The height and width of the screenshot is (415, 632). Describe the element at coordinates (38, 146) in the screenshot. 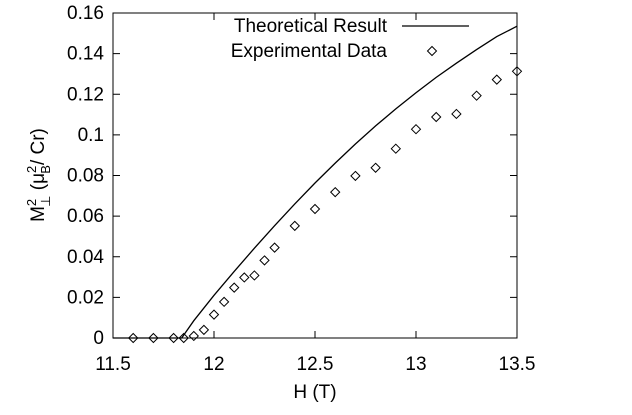

I see `y-label-paren-close: / Cr)` at that location.